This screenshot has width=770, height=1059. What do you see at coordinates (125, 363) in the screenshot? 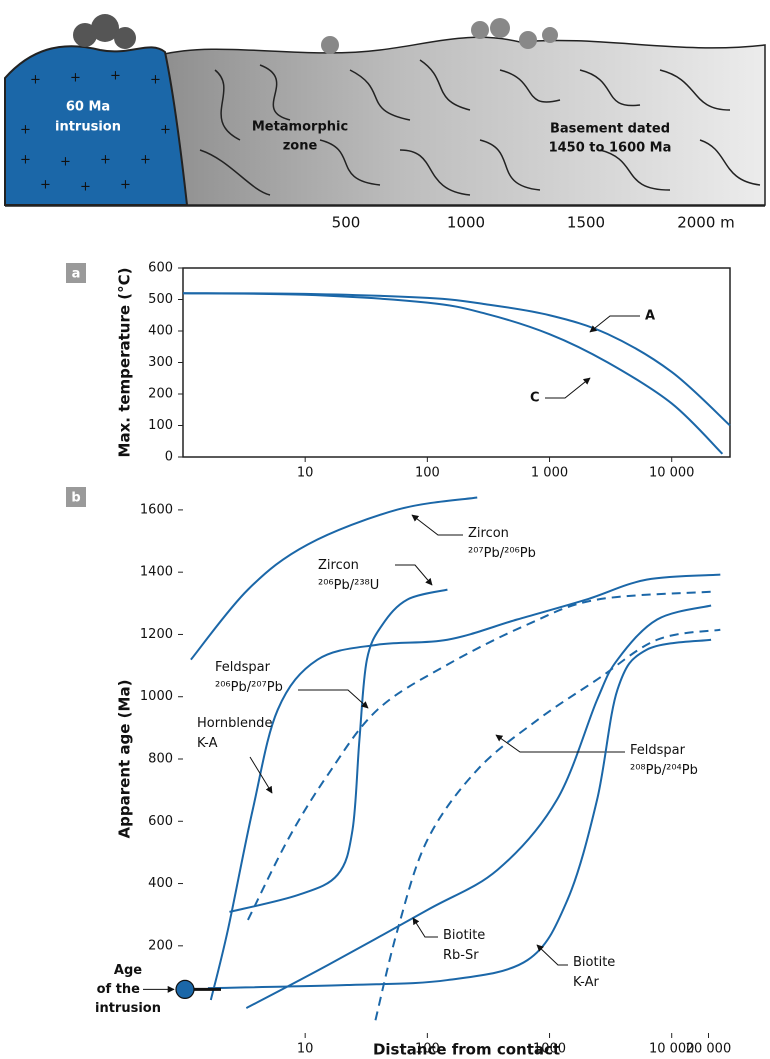
I see `y-axis-title: Max. temperature (°C)` at bounding box center [125, 363].